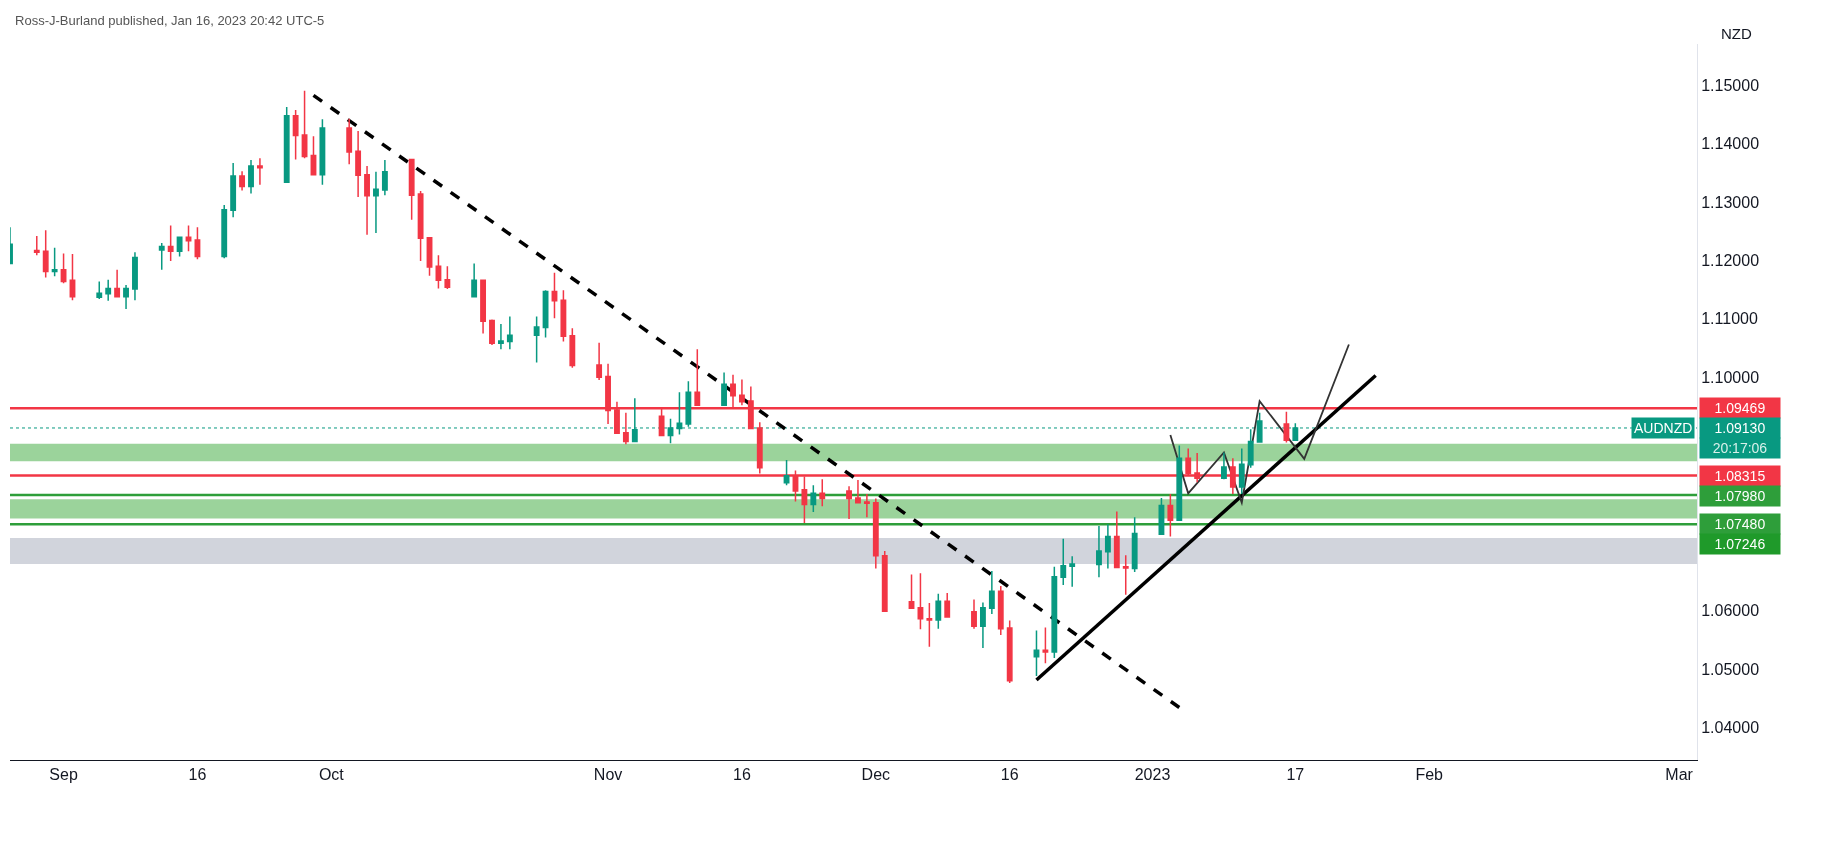  What do you see at coordinates (1429, 775) in the screenshot?
I see `x-tick-label: Feb` at bounding box center [1429, 775].